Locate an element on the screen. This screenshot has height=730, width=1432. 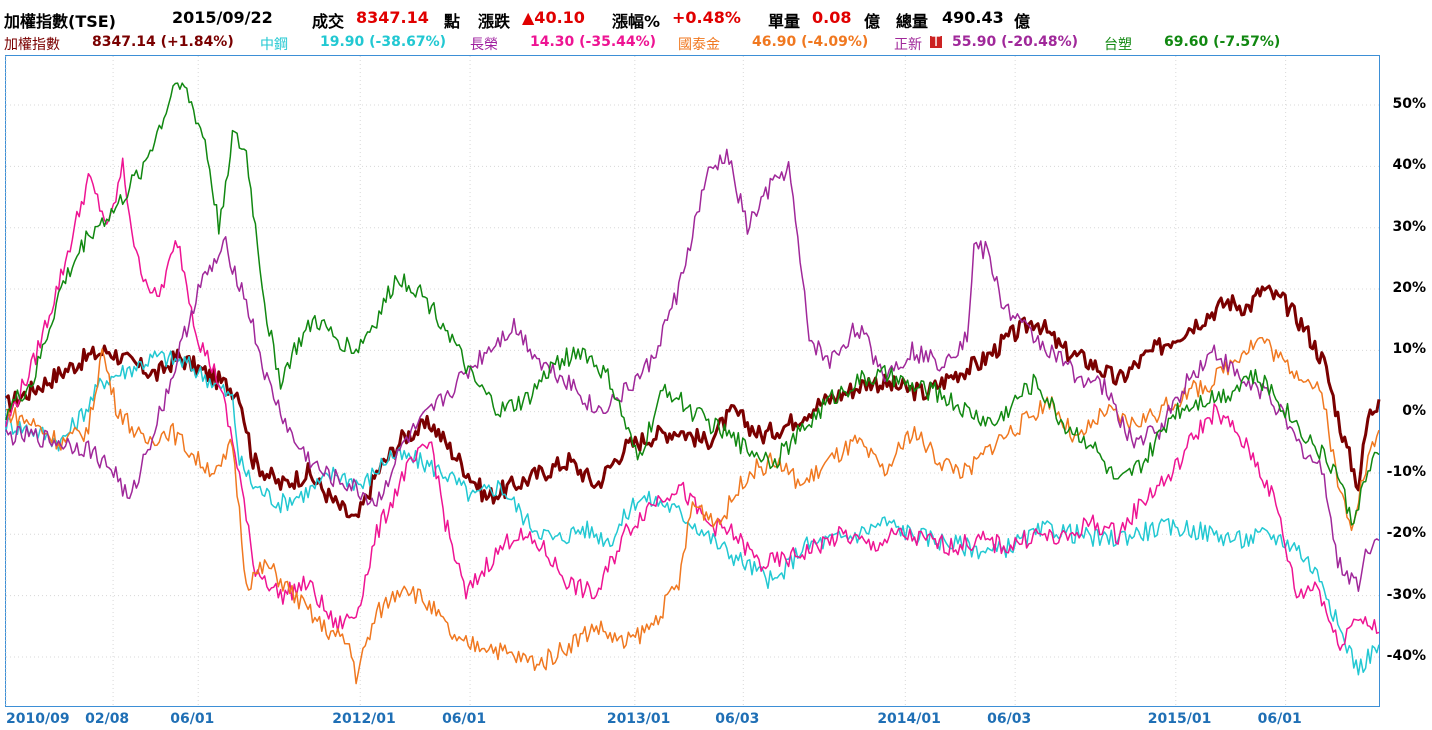
y-tick-label: 30% is located at coordinates (1409, 226).